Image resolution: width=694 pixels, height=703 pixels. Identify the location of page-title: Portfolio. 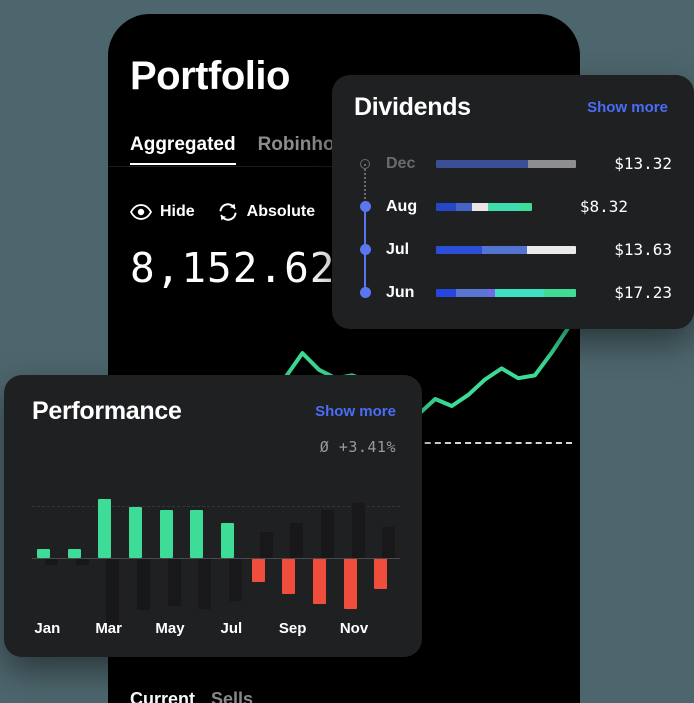
(210, 76).